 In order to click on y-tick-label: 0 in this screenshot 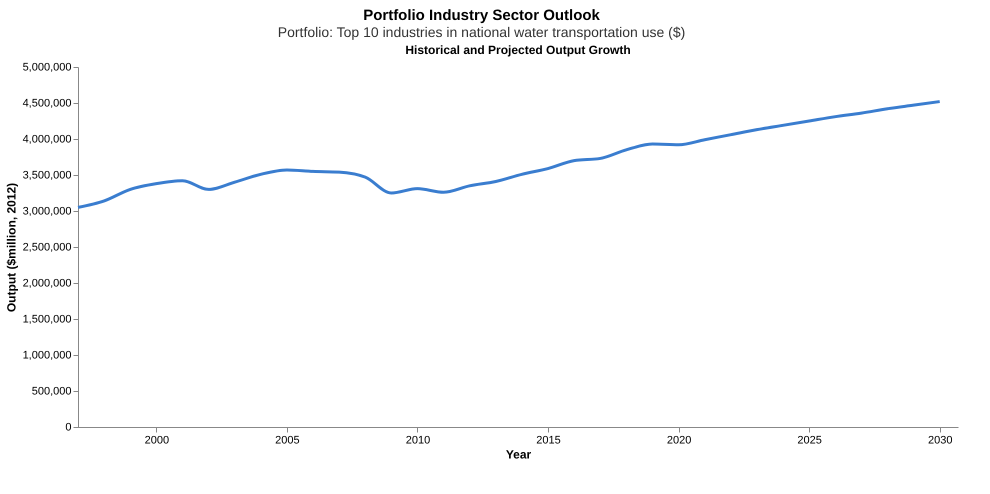, I will do `click(68, 428)`.